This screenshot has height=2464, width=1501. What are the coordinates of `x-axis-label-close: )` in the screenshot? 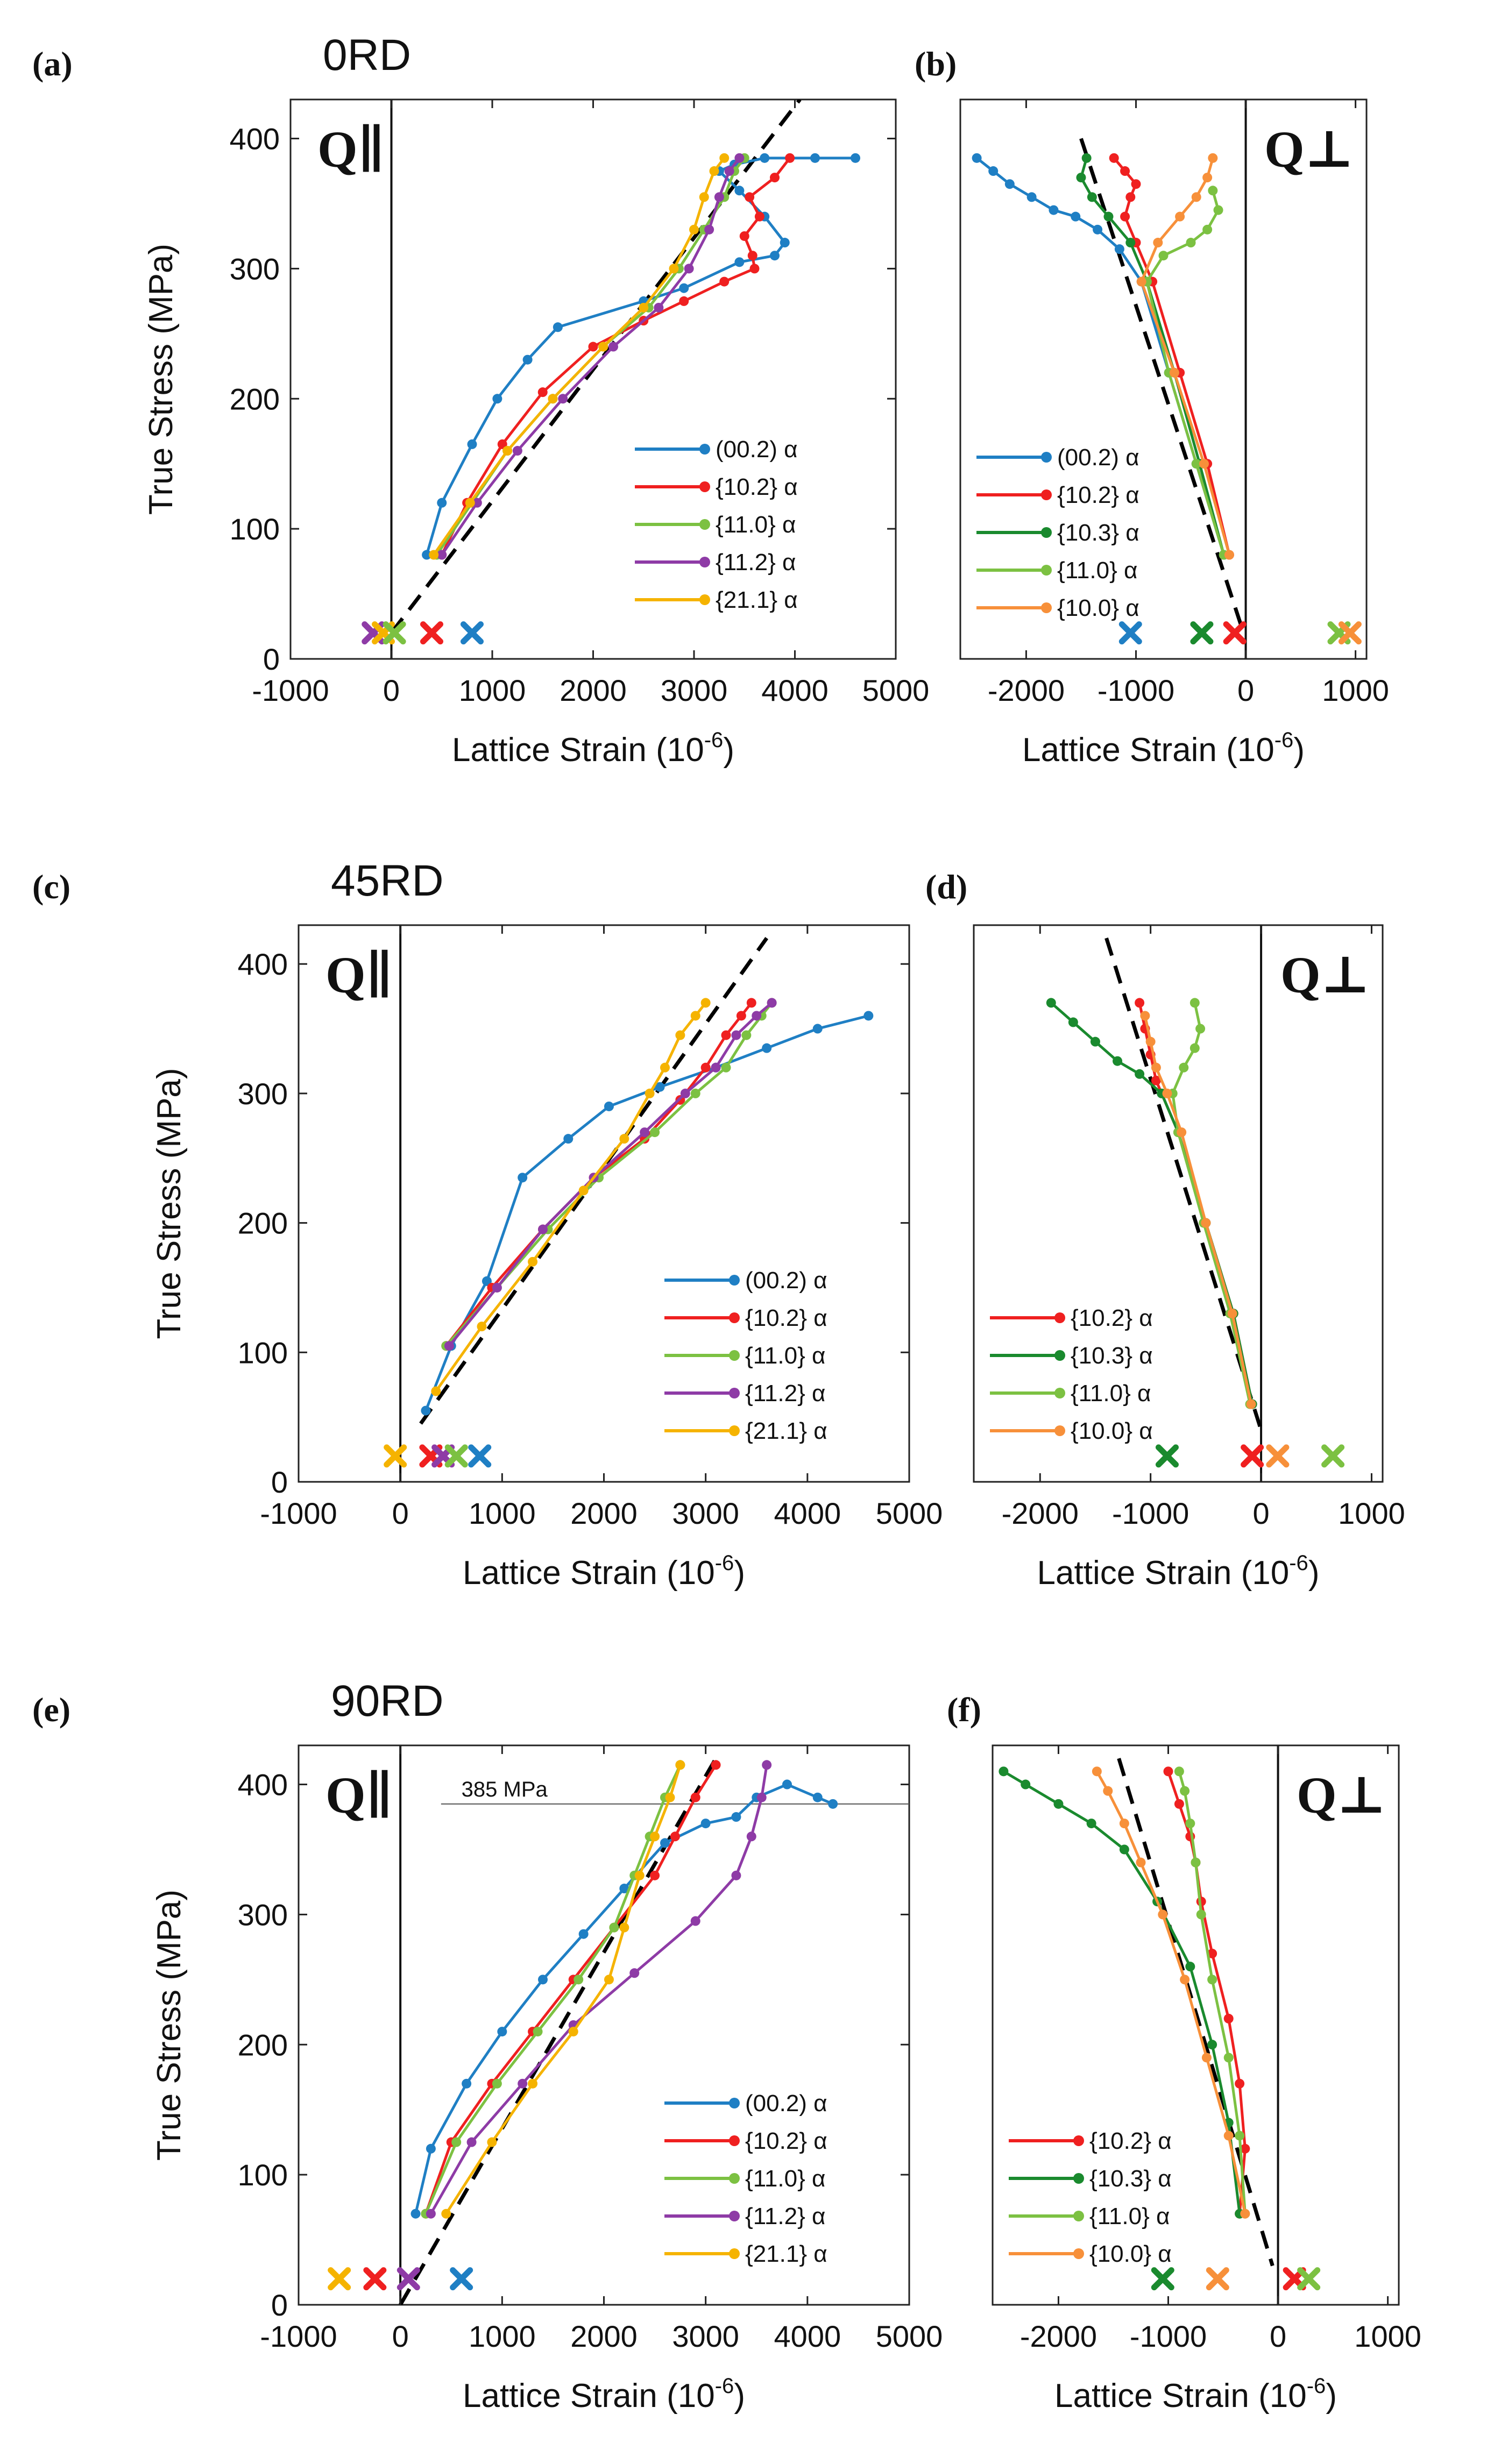 It's located at (729, 750).